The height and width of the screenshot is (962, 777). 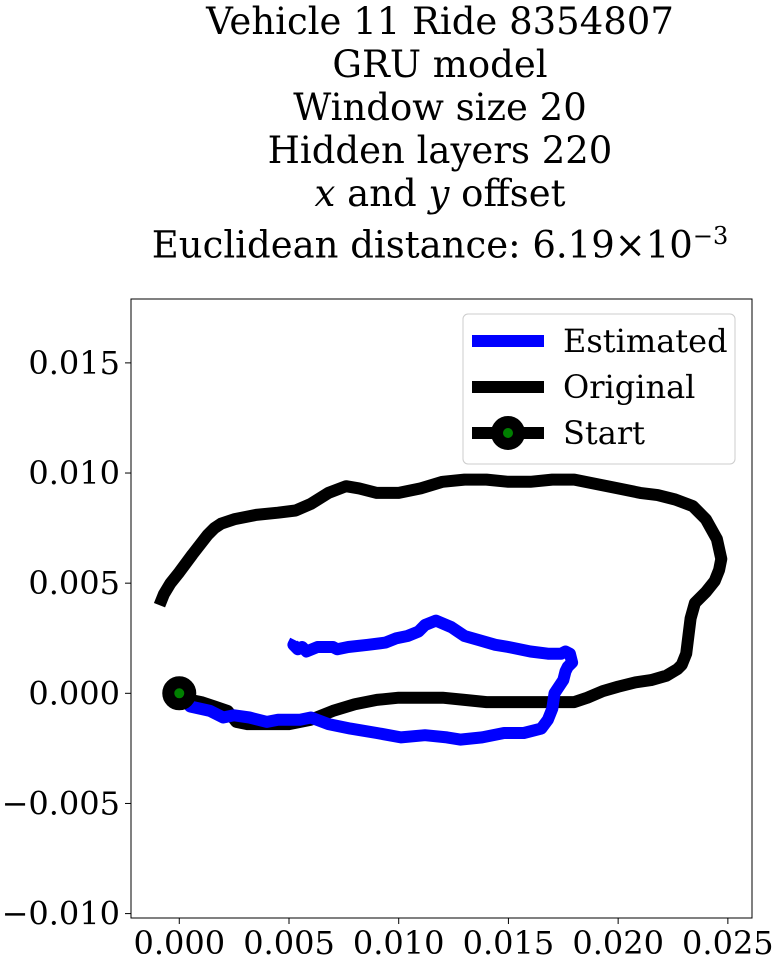 What do you see at coordinates (179, 943) in the screenshot?
I see `x-tick-label: 0.000` at bounding box center [179, 943].